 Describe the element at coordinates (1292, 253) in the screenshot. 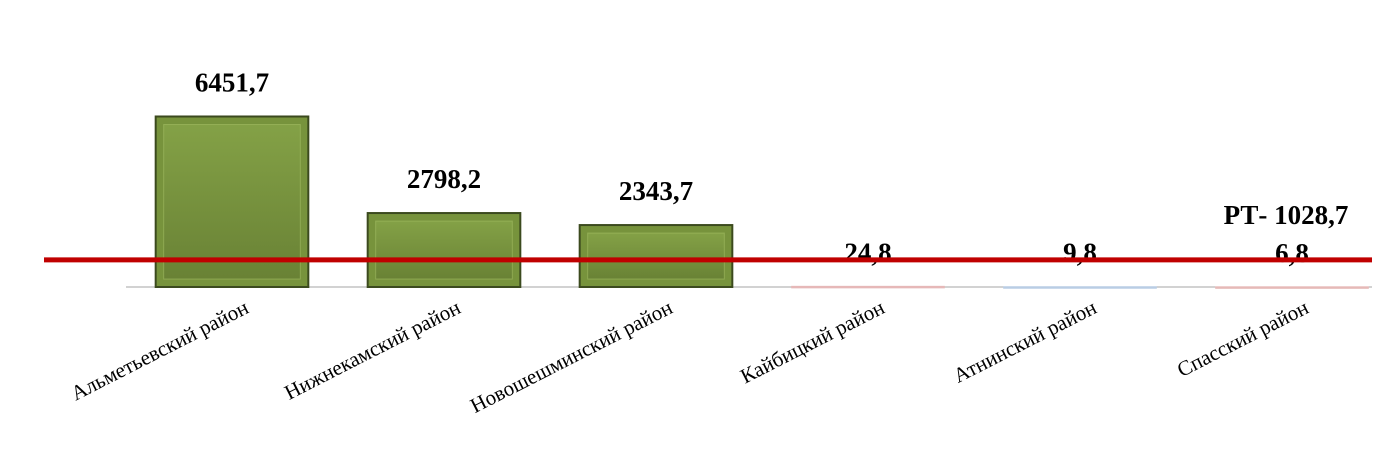

I see `value-label: 6,8` at that location.